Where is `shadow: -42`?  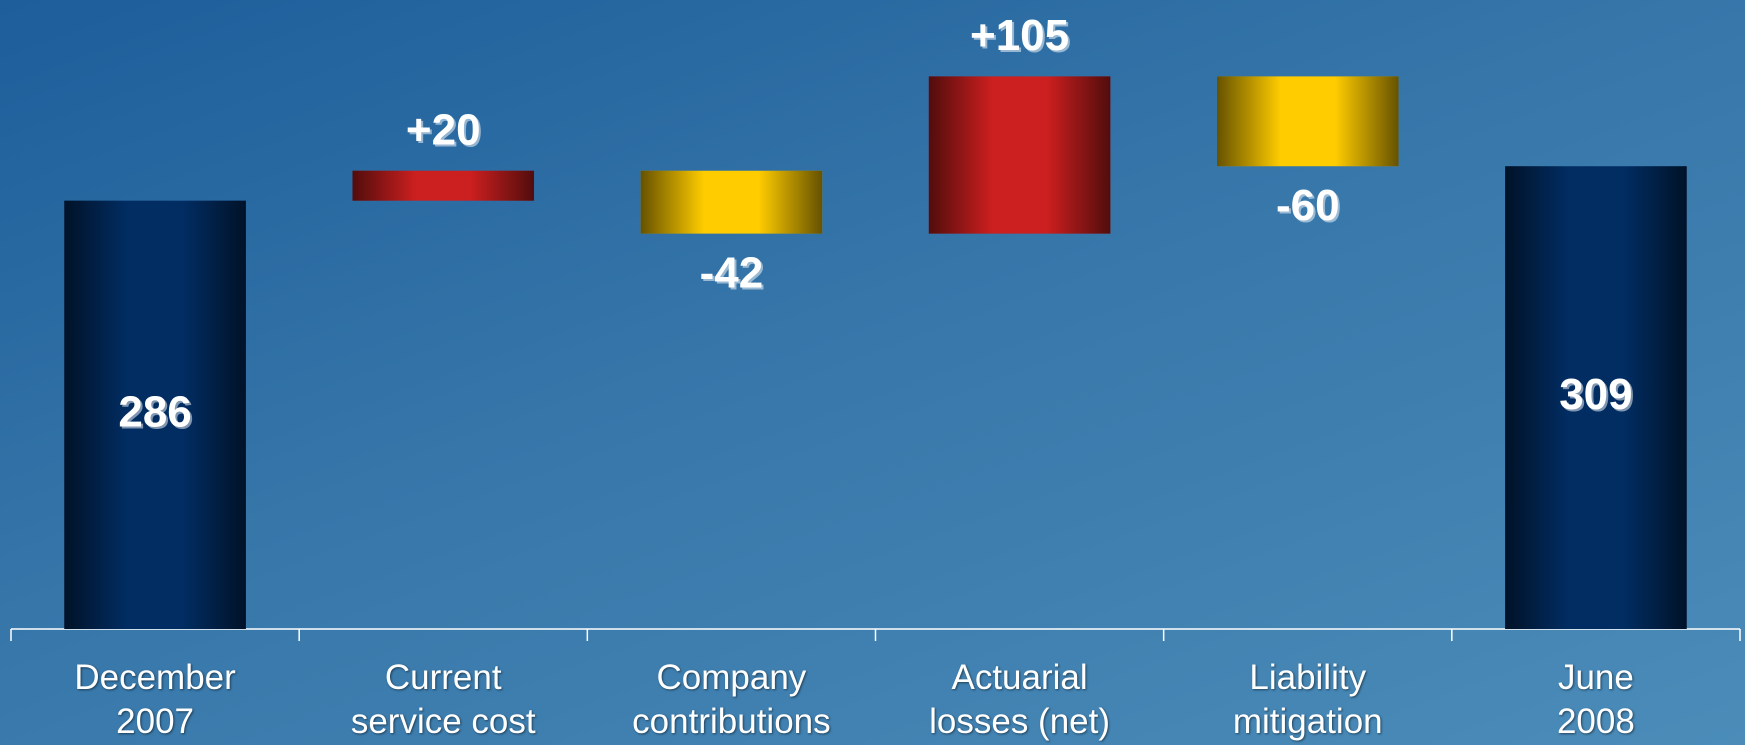
shadow: -42 is located at coordinates (734, 274).